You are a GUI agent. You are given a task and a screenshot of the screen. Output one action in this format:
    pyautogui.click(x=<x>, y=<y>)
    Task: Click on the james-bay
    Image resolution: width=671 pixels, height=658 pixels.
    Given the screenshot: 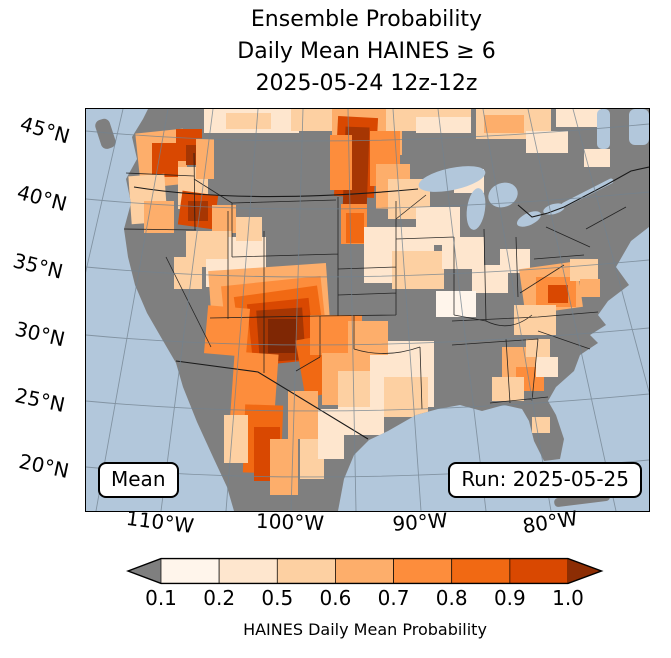 What is the action you would take?
    pyautogui.click(x=603, y=129)
    